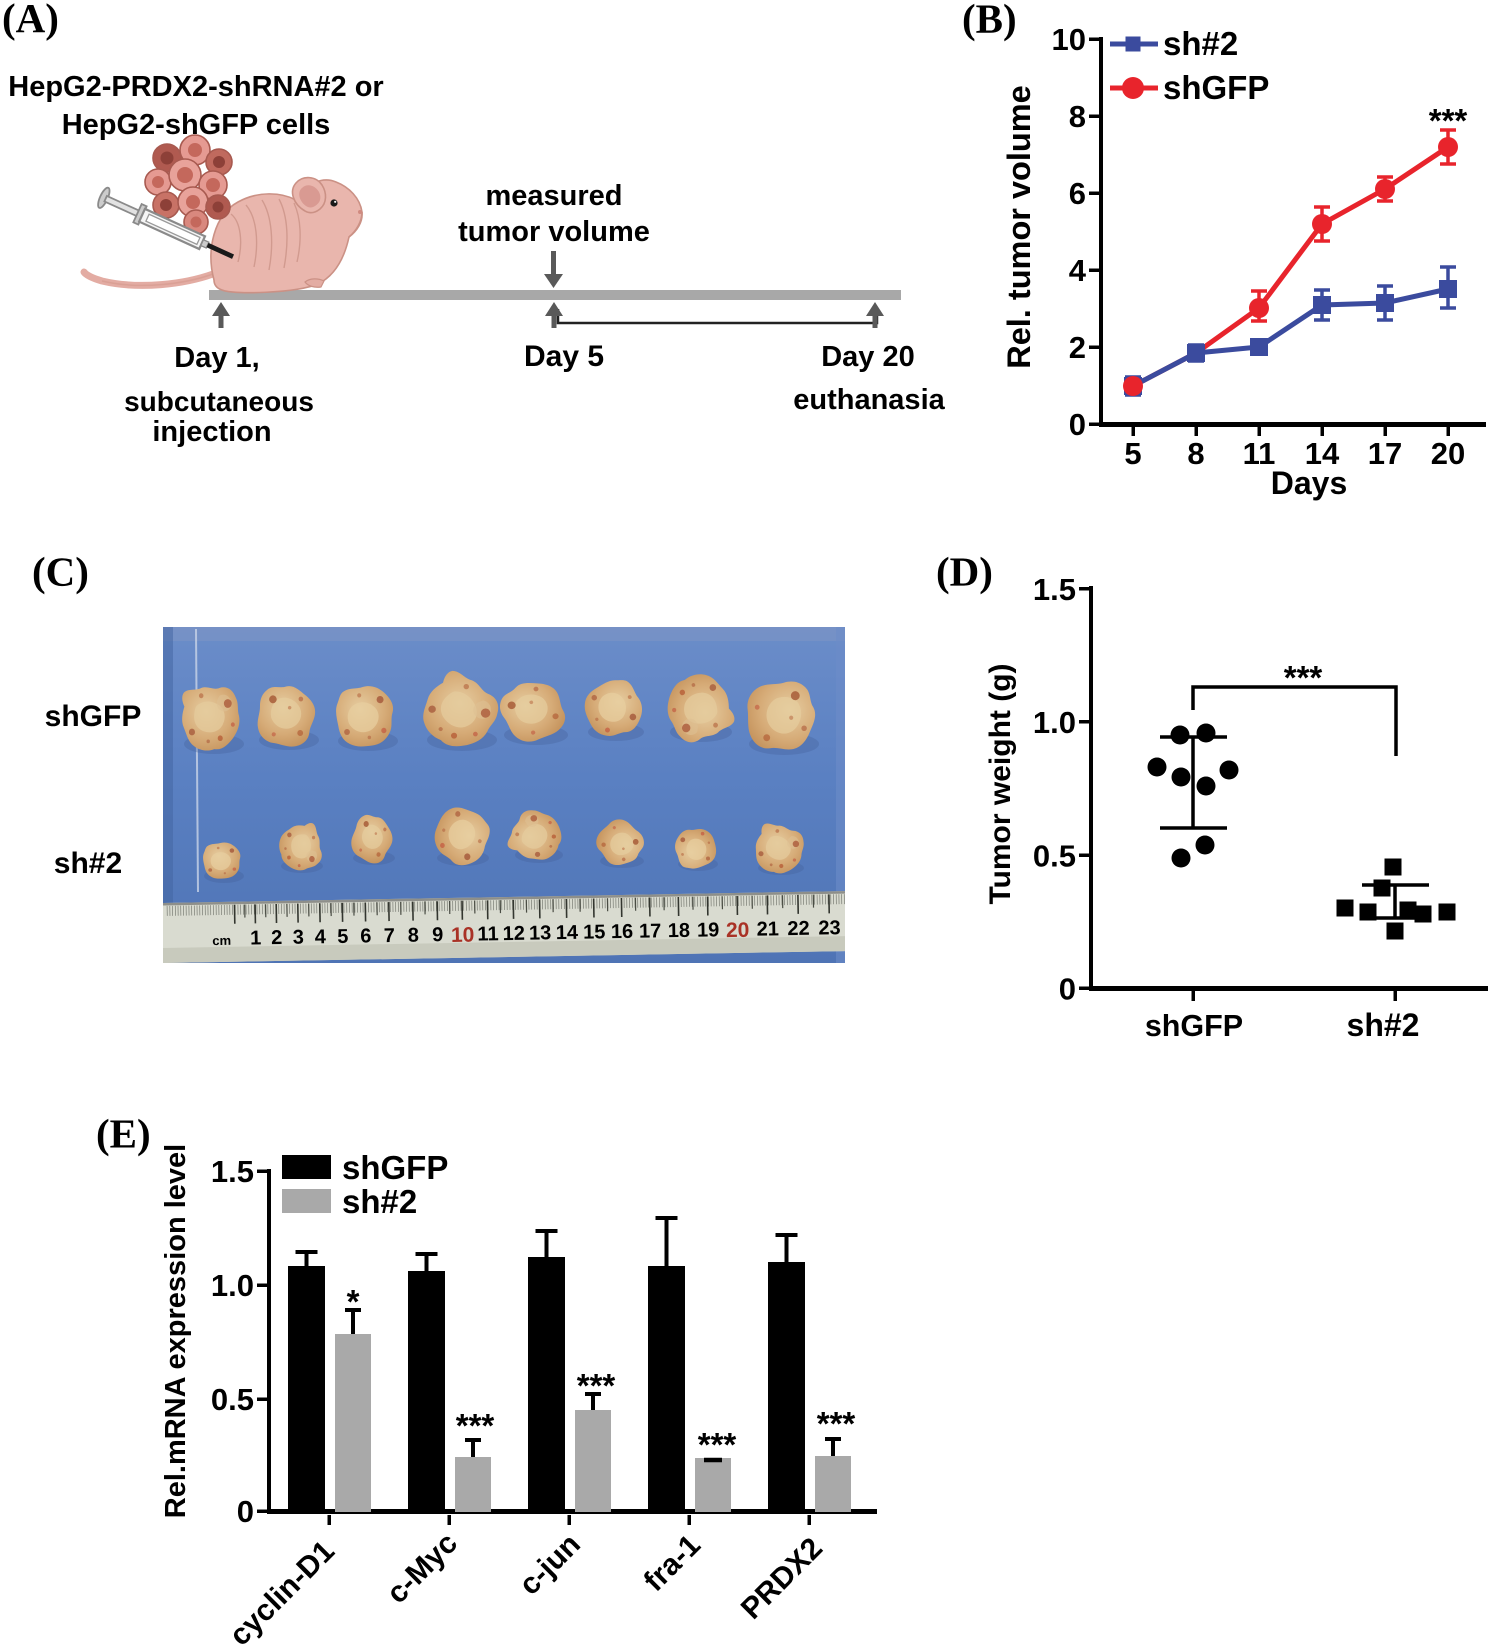  Describe the element at coordinates (564, 356) in the screenshot. I see `svg-text: Day 5` at that location.